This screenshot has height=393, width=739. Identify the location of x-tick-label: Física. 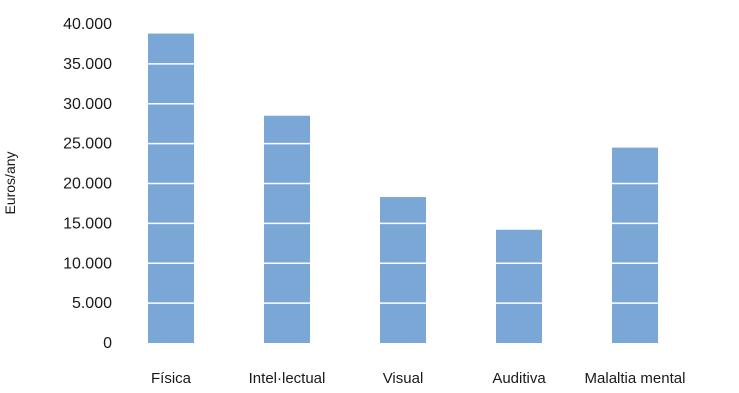
(171, 378).